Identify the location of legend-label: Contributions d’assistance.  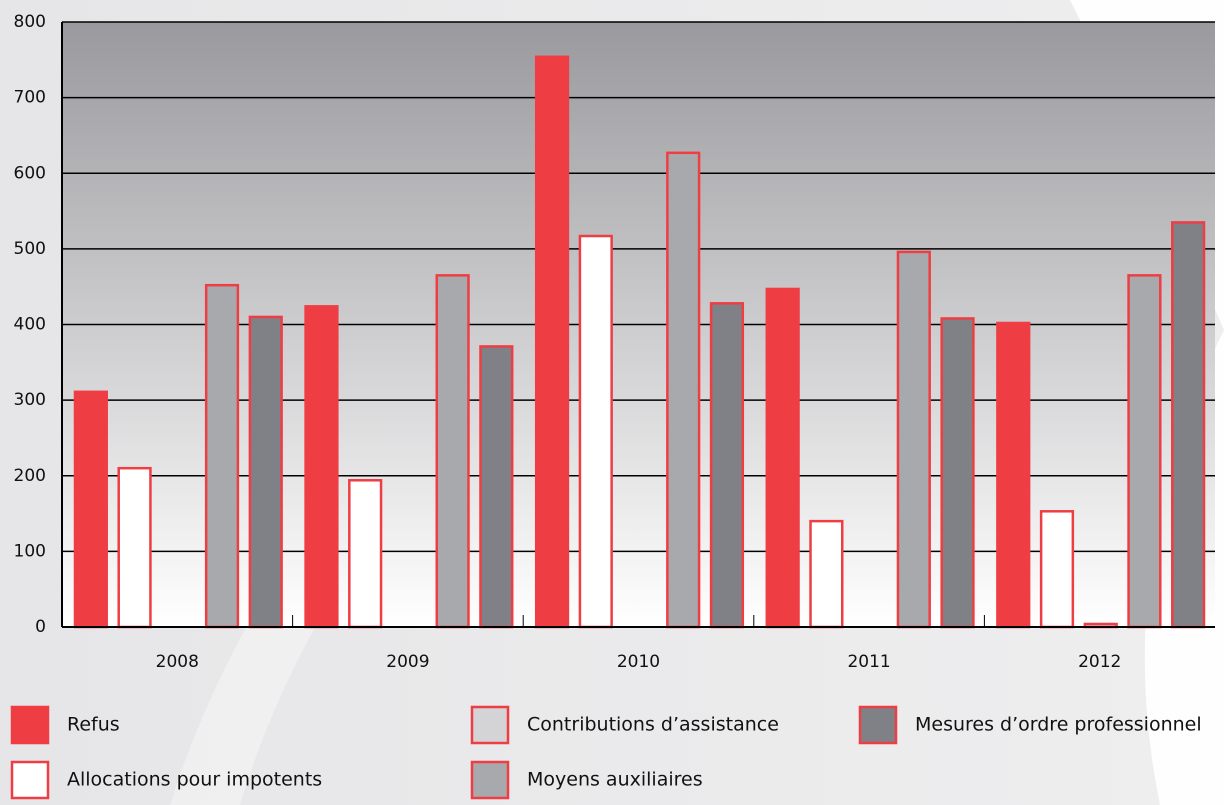
(653, 725).